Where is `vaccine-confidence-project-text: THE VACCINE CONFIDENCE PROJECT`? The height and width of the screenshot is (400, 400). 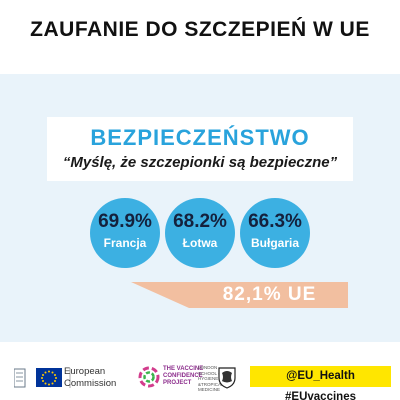 vaccine-confidence-project-text: THE VACCINE CONFIDENCE PROJECT is located at coordinates (183, 376).